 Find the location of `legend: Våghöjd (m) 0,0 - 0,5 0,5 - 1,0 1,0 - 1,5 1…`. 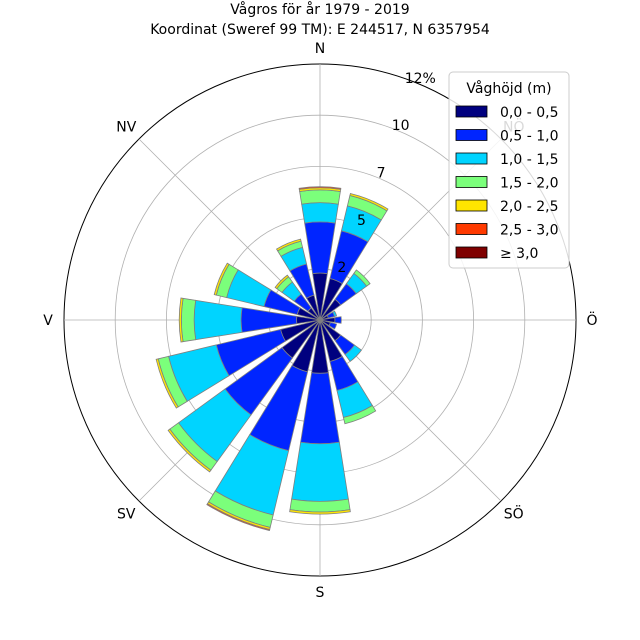

legend: Våghöjd (m) 0,0 - 0,5 0,5 - 1,0 1,0 - 1,5 1… is located at coordinates (509, 170).